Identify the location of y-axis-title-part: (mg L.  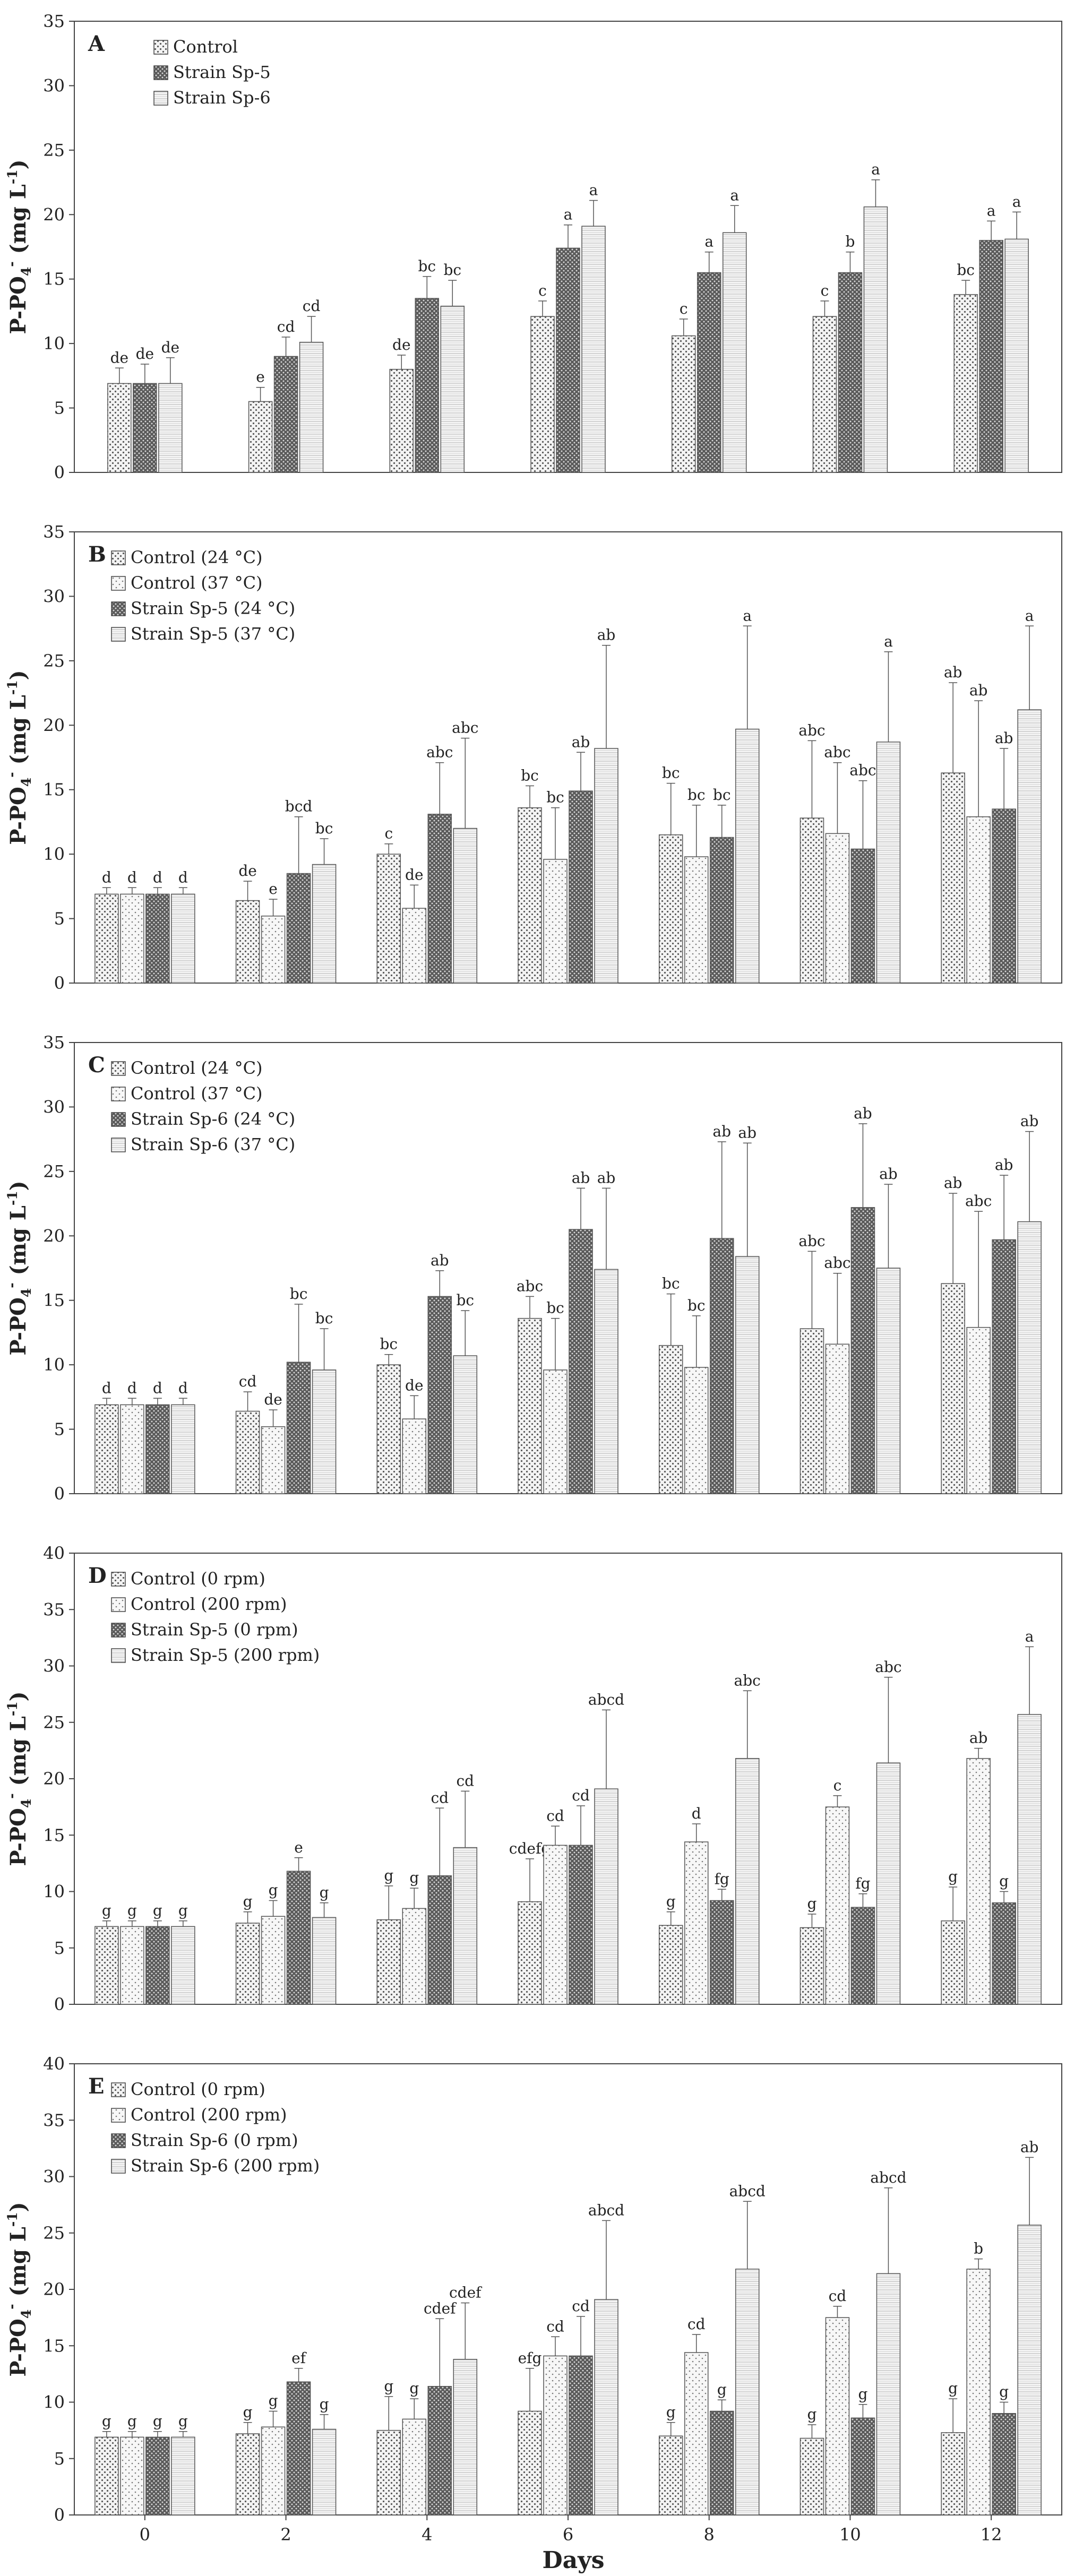
(18, 222).